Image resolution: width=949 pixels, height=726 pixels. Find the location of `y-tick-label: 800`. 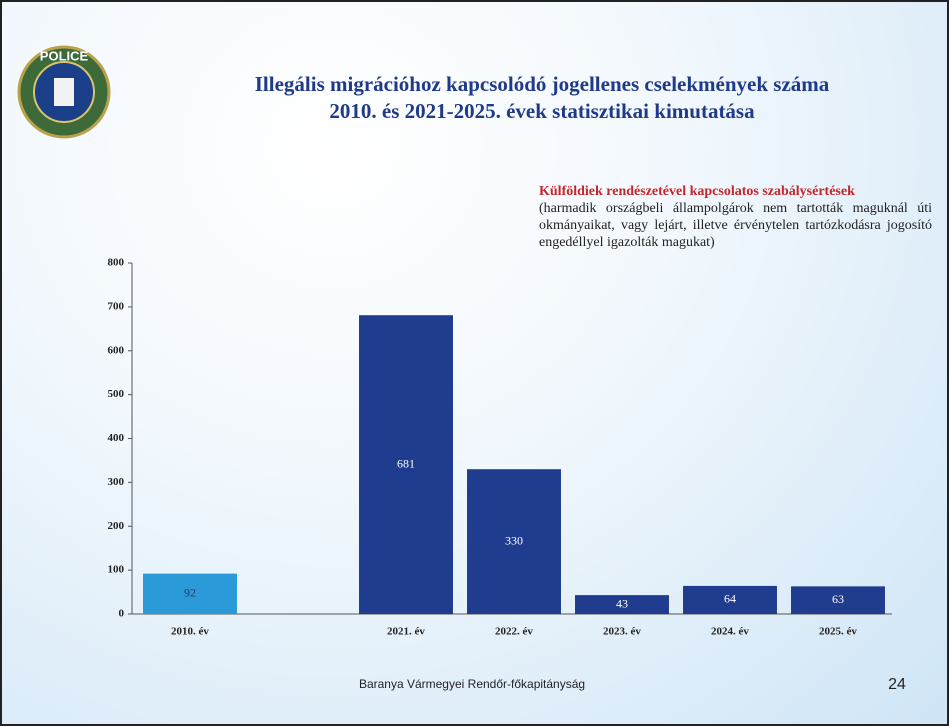

y-tick-label: 800 is located at coordinates (116, 263).